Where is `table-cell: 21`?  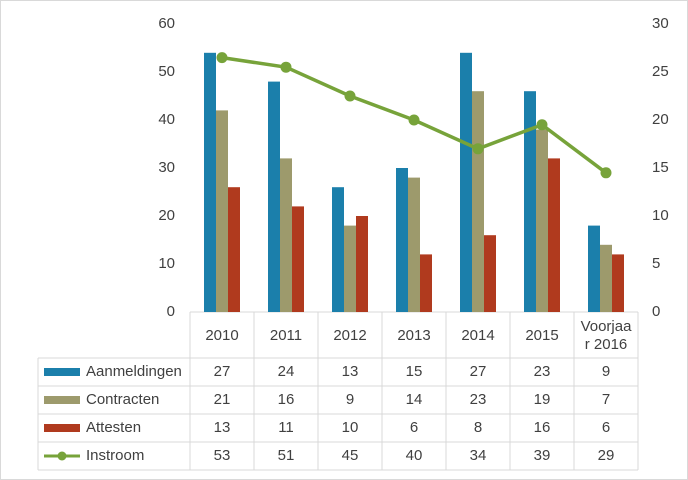
table-cell: 21 is located at coordinates (222, 399).